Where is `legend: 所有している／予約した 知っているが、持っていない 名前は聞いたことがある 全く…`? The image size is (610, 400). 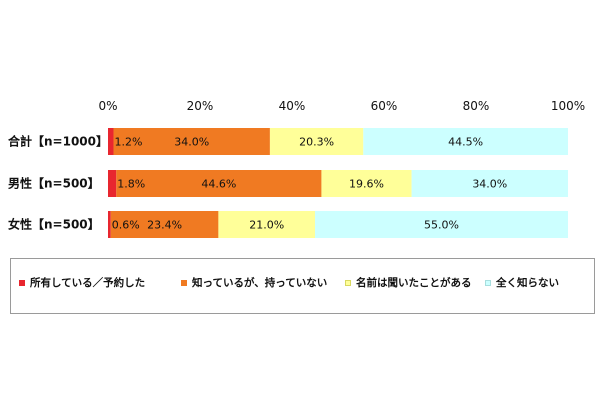
legend: 所有している／予約した 知っているが、持っていない 名前は聞いたことがある 全く… is located at coordinates (302, 286).